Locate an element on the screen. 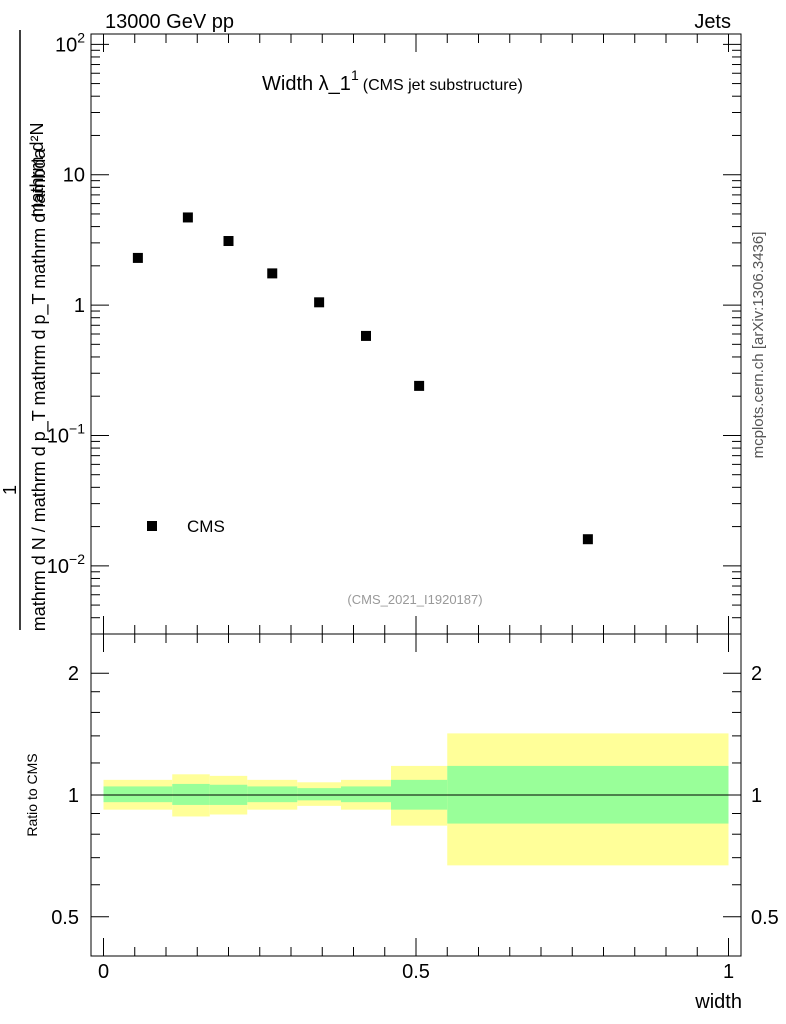 Image resolution: width=786 pixels, height=1024 pixels. y-label-one: 1 is located at coordinates (10, 490).